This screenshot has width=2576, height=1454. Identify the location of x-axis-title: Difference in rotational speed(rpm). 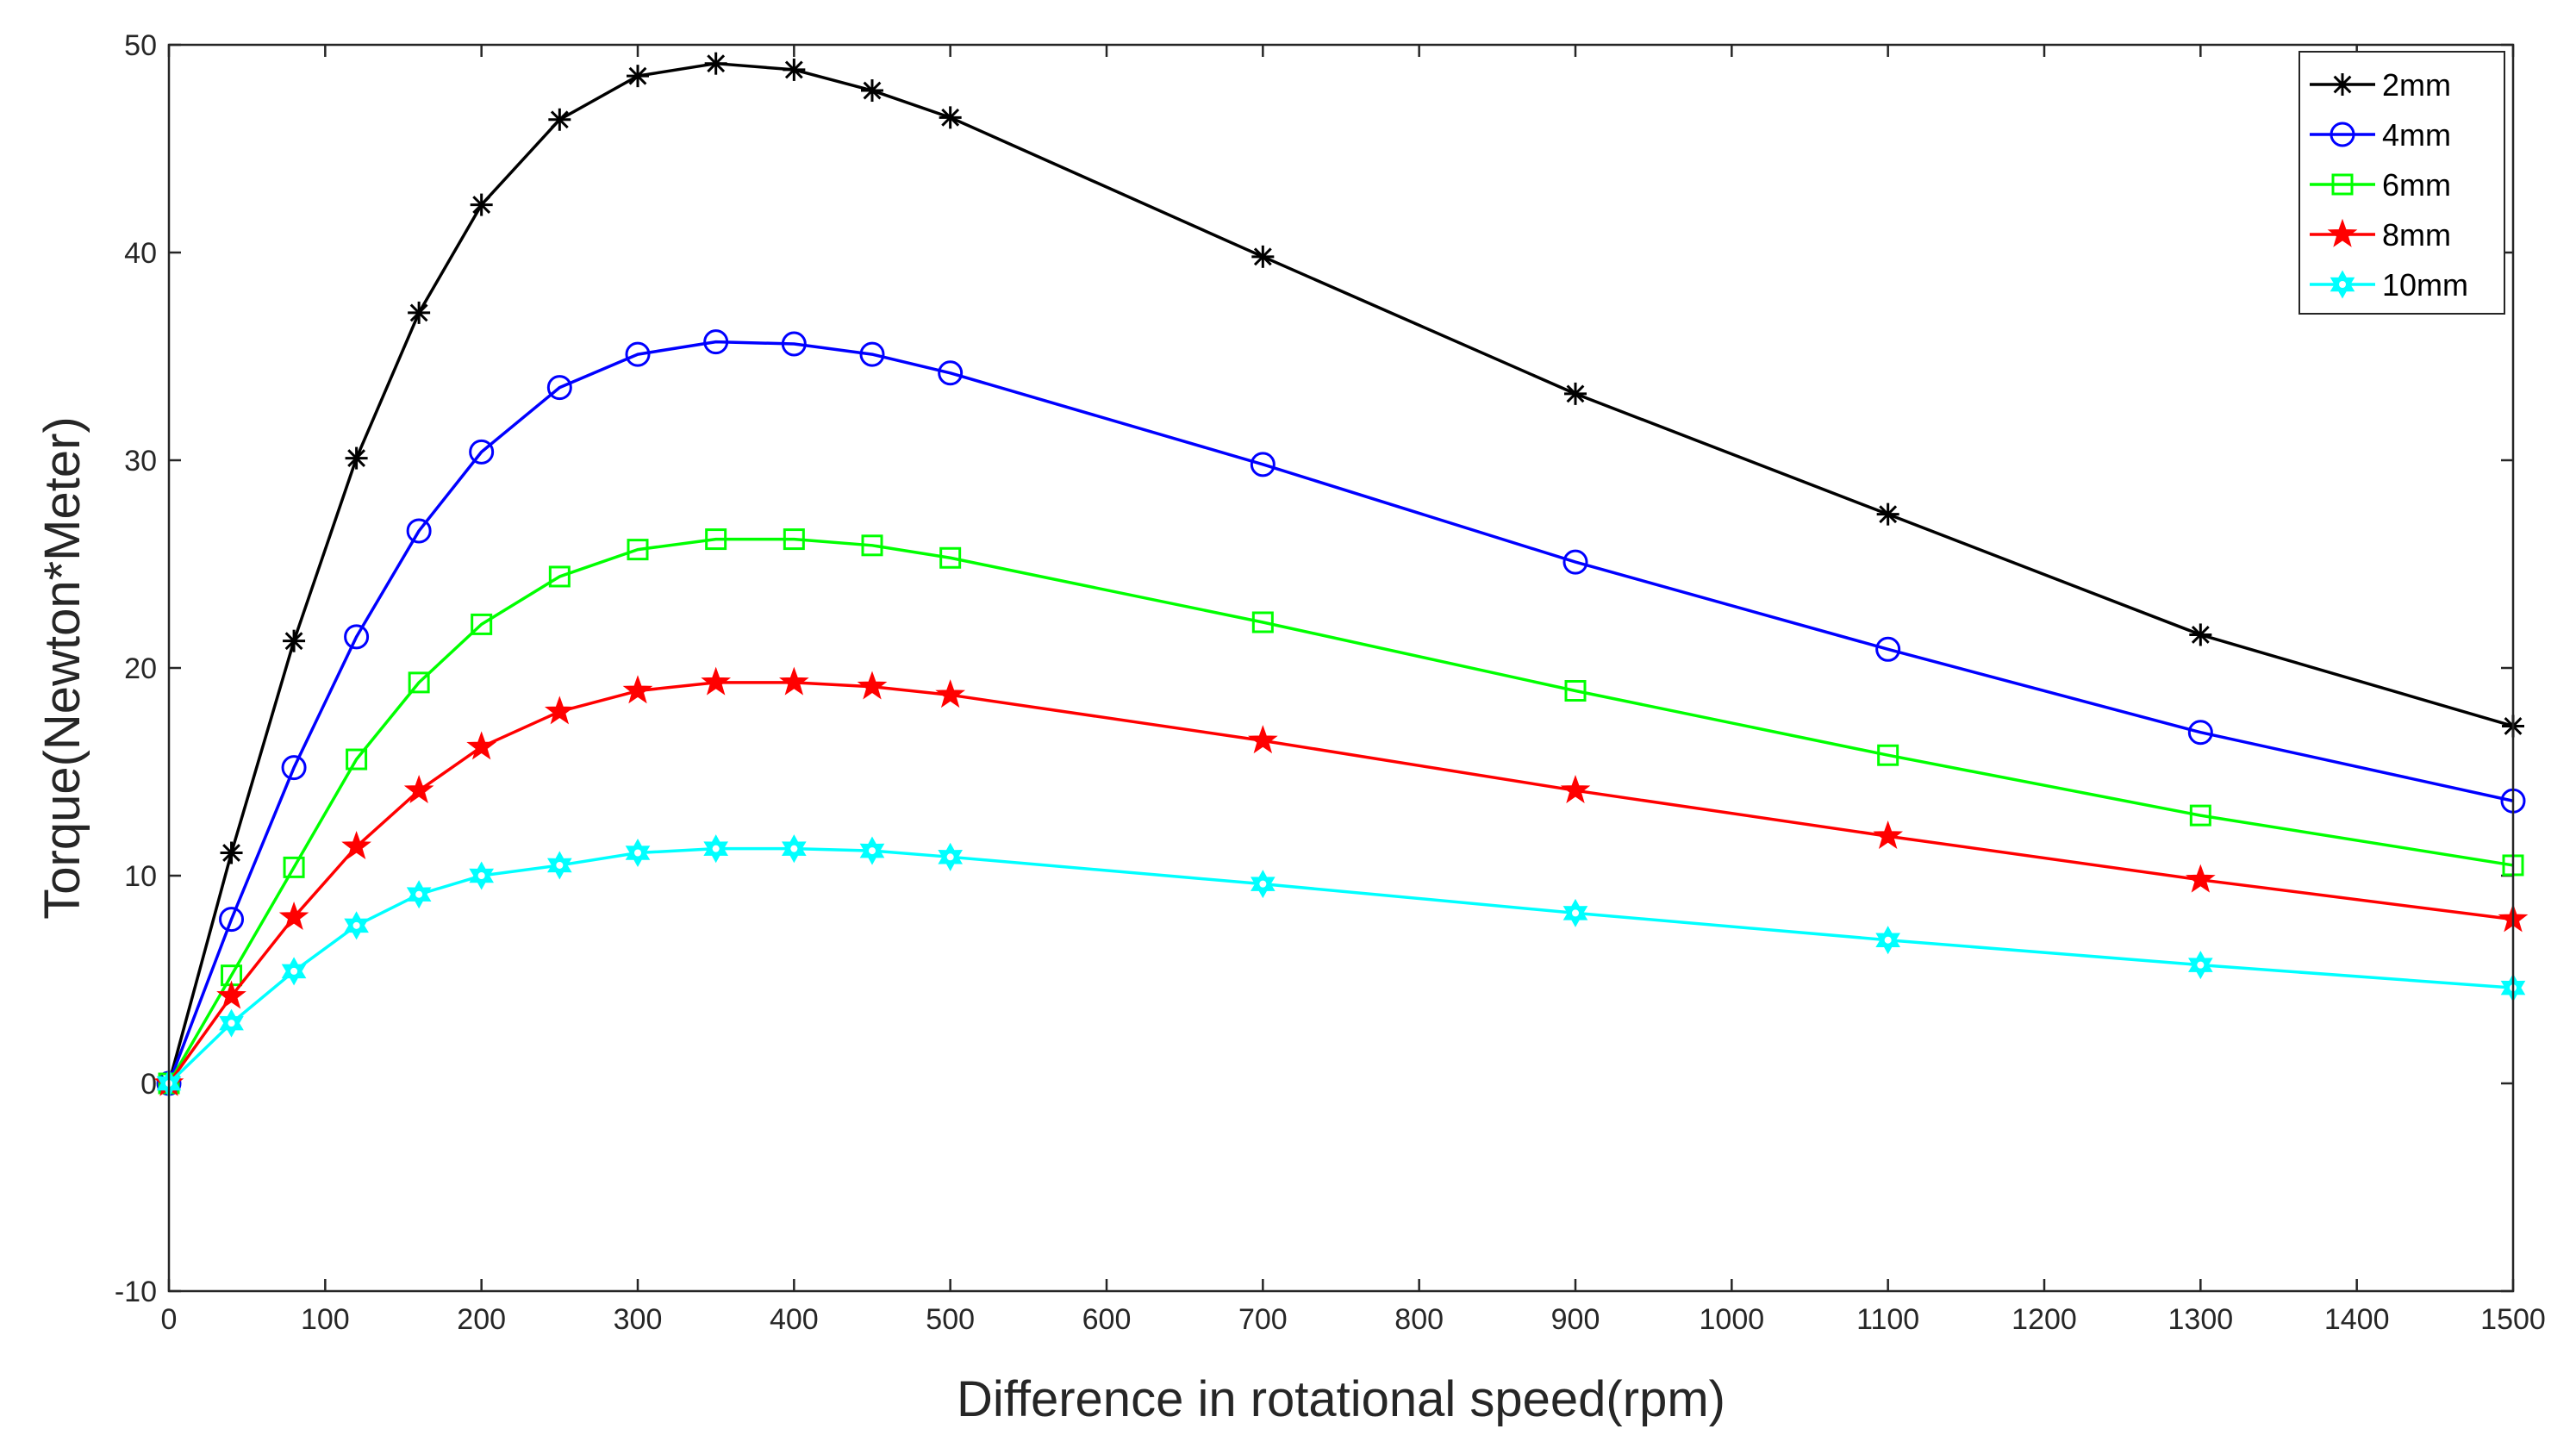
(1341, 1399).